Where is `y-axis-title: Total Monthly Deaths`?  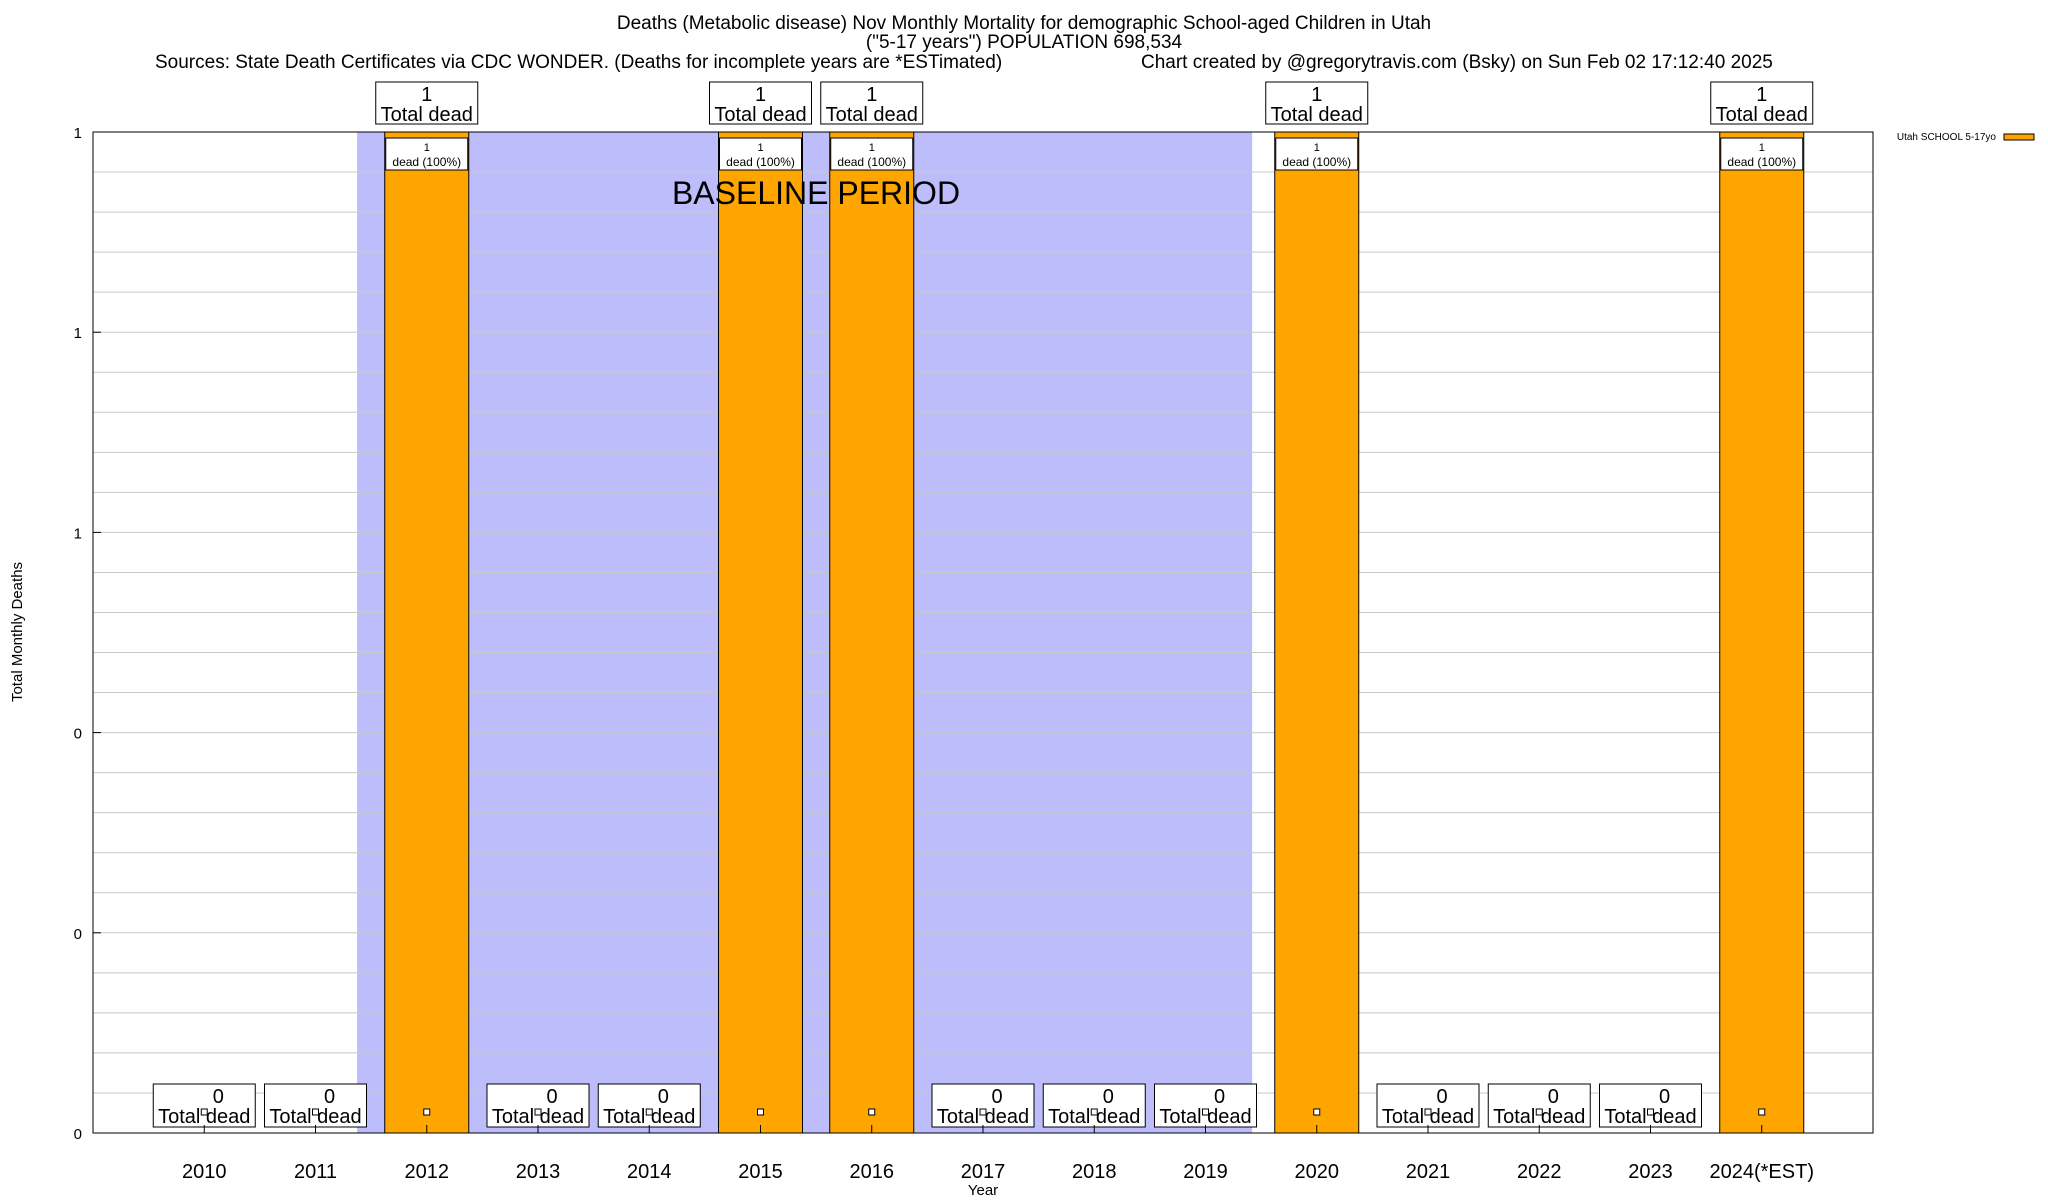 y-axis-title: Total Monthly Deaths is located at coordinates (17, 632).